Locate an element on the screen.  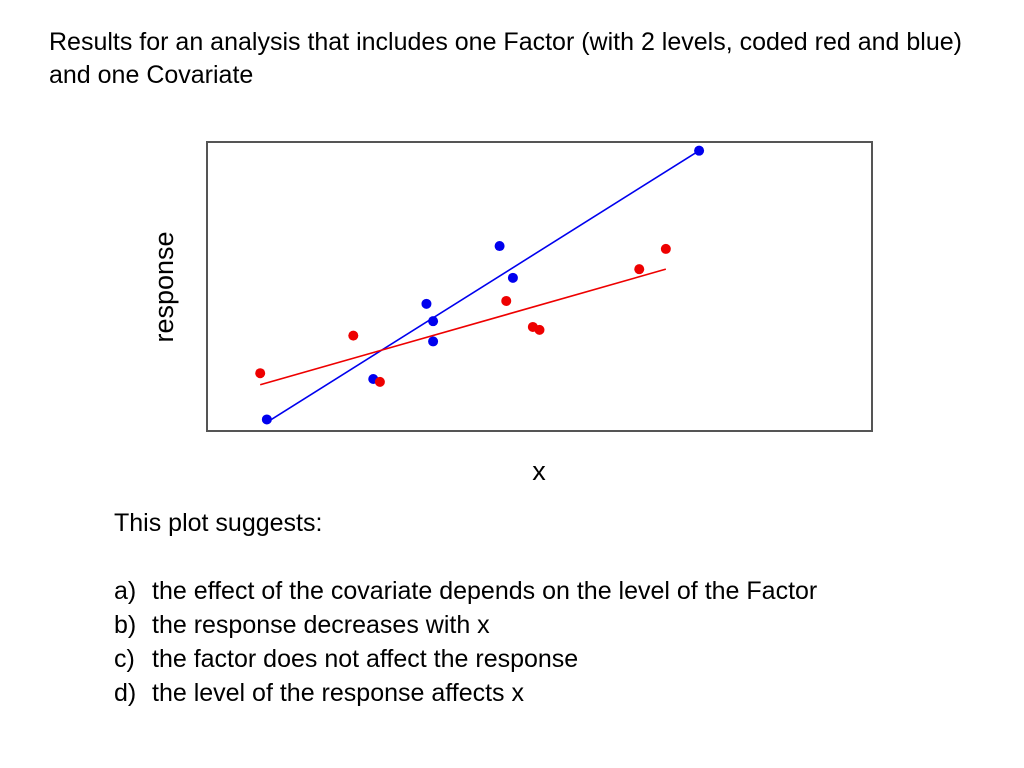
question-prompt: This plot suggests: is located at coordinates (218, 523).